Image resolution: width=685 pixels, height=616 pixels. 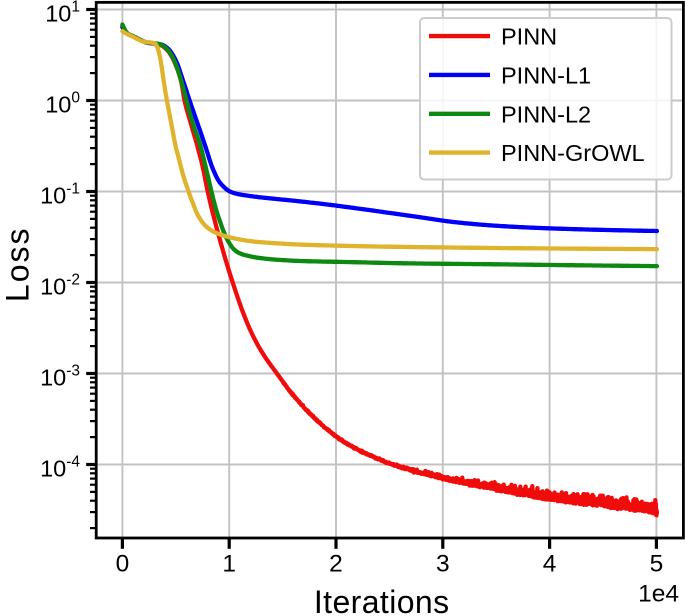 What do you see at coordinates (658, 594) in the screenshot?
I see `svg-text: 1e4` at bounding box center [658, 594].